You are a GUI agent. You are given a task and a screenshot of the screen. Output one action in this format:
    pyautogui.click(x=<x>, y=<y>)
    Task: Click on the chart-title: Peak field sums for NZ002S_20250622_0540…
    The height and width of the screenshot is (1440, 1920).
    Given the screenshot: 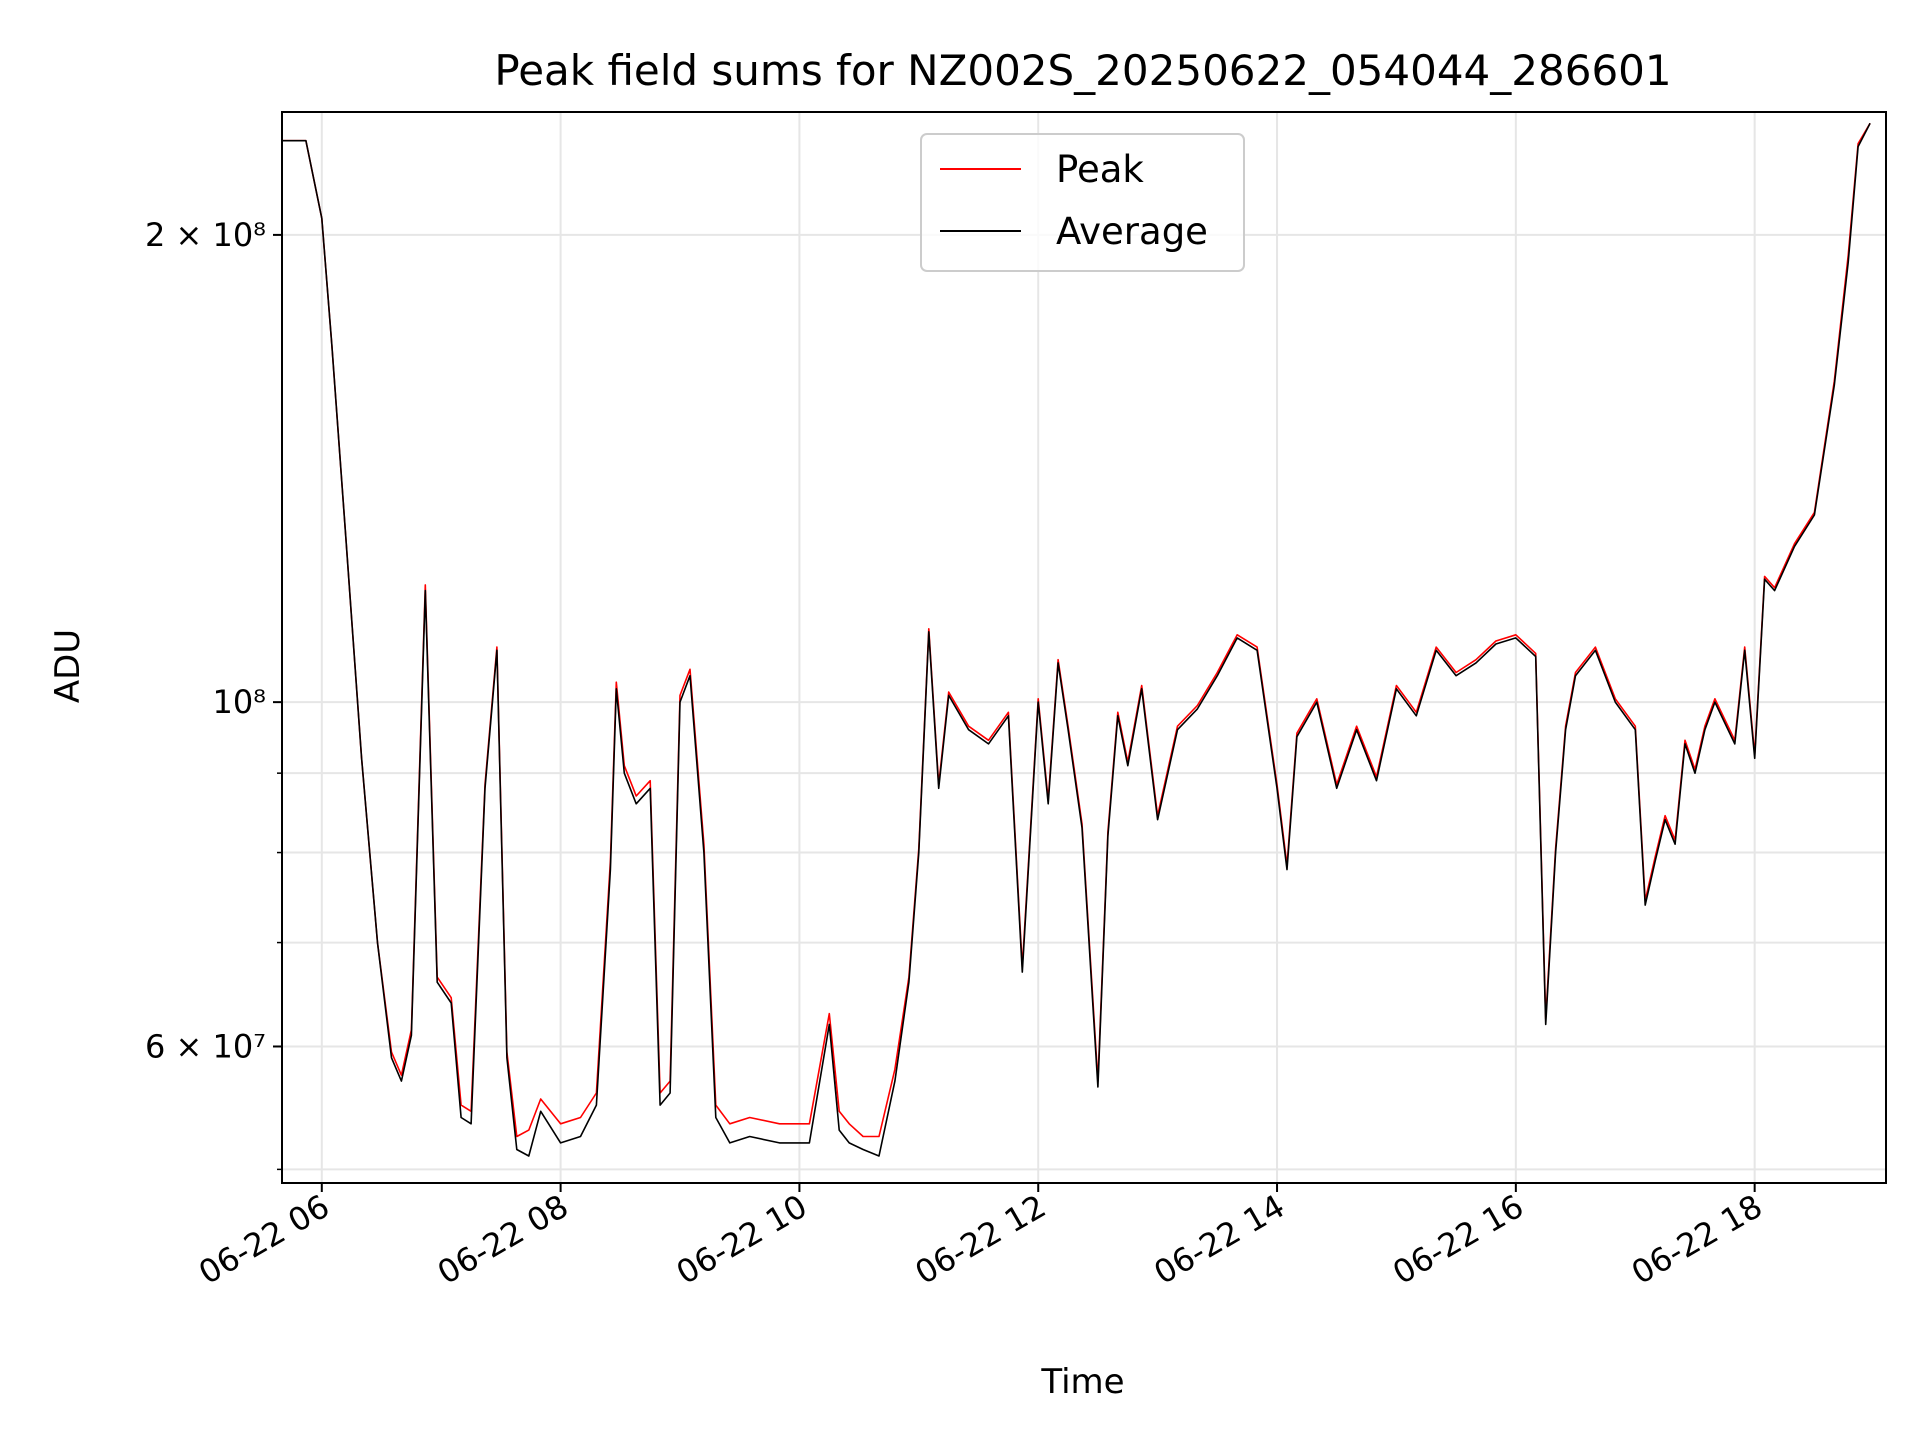 What is the action you would take?
    pyautogui.click(x=1082, y=70)
    